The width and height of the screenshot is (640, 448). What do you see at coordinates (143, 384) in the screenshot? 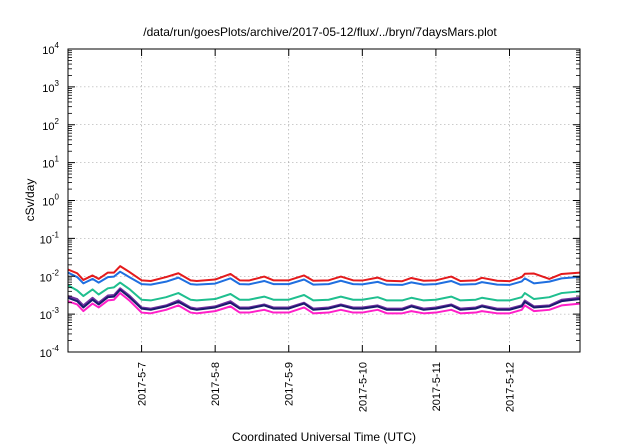
I see `x-tick-label: 2017-5-7` at bounding box center [143, 384].